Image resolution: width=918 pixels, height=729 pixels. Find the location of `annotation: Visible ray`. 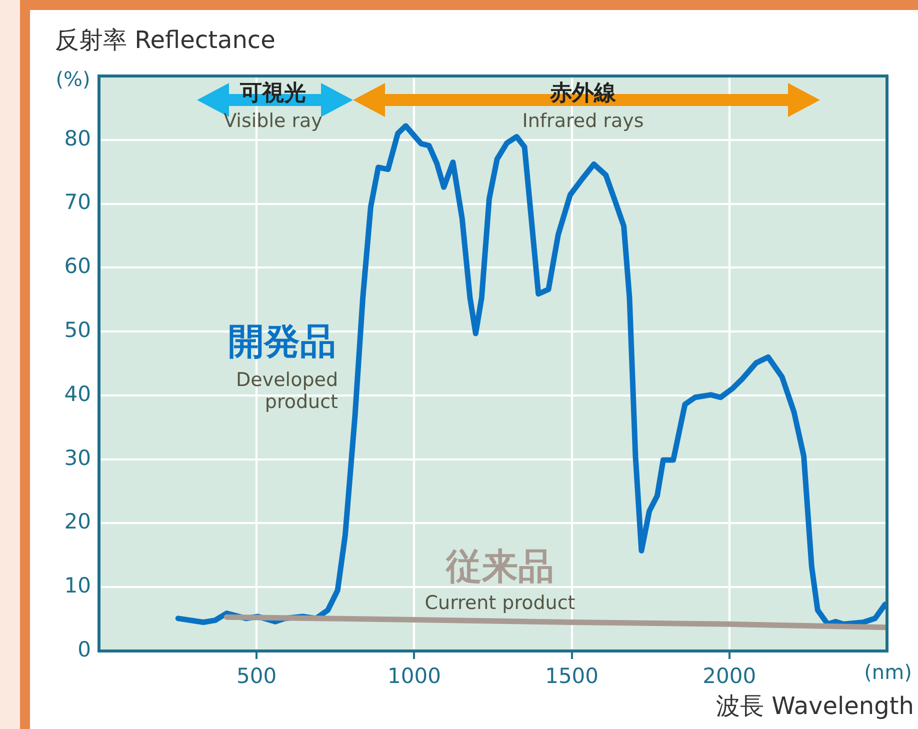

annotation: Visible ray is located at coordinates (273, 121).